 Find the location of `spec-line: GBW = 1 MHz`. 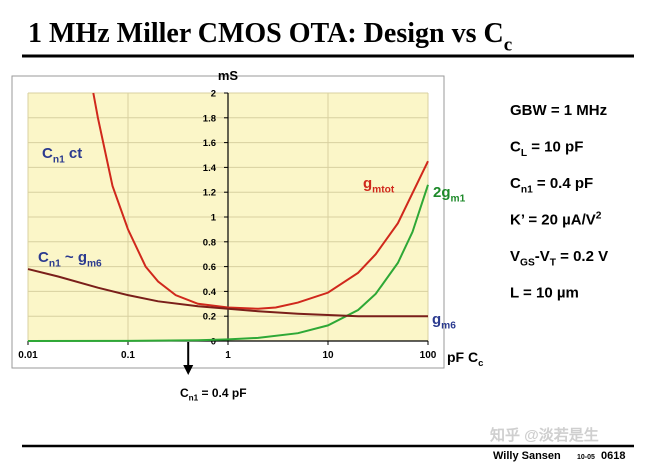

spec-line: GBW = 1 MHz is located at coordinates (558, 110).